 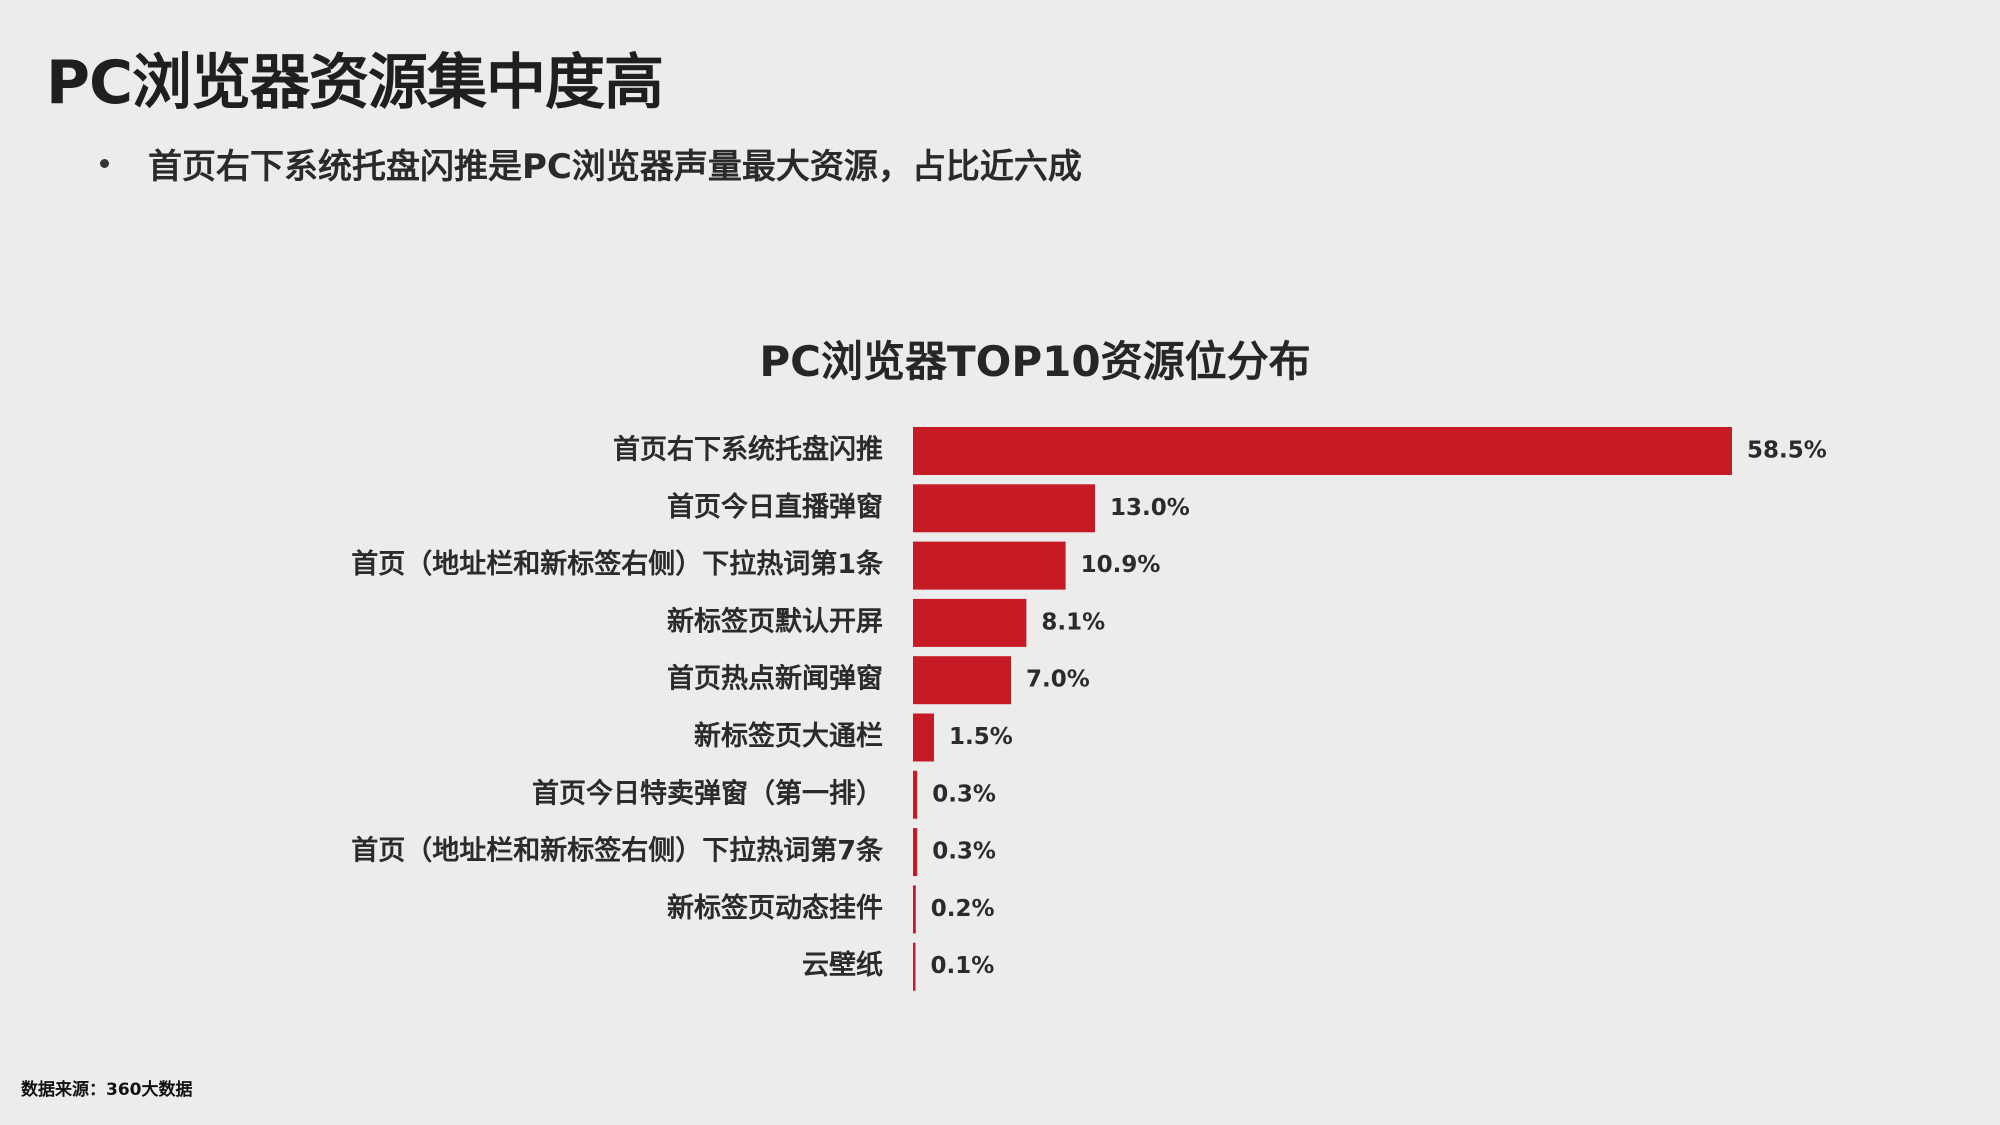 What do you see at coordinates (615, 166) in the screenshot?
I see `key-point-text: 首页右下系统托盘闪推是PC浏览器声量最大资源，占比近六成` at bounding box center [615, 166].